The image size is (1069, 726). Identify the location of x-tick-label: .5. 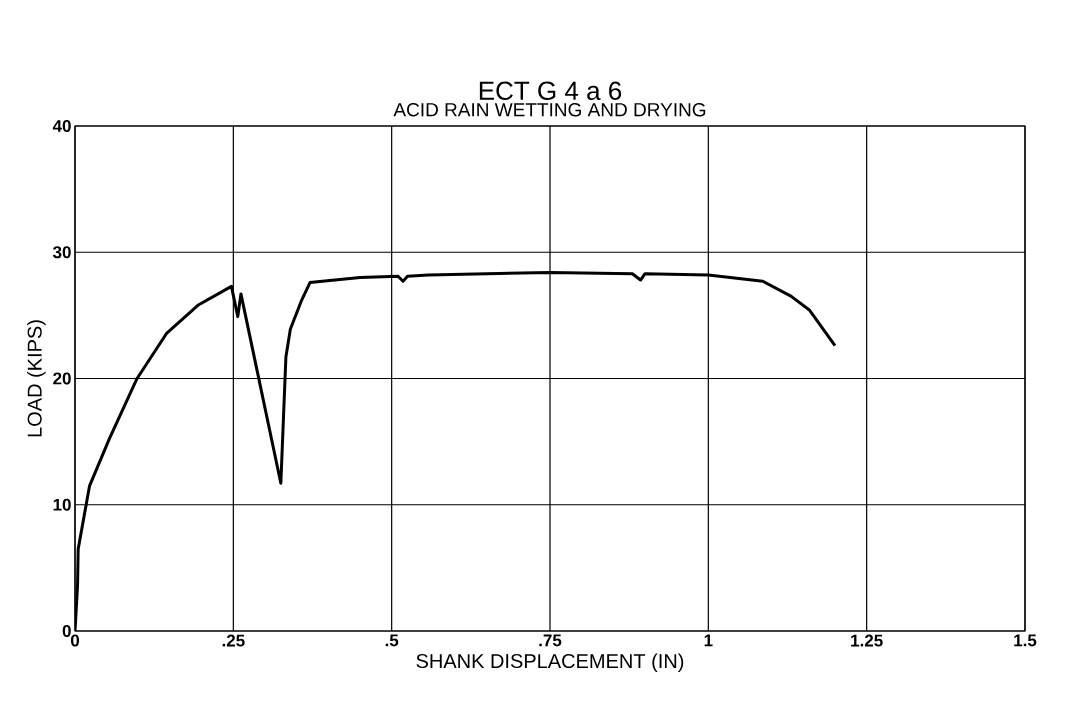
(392, 640).